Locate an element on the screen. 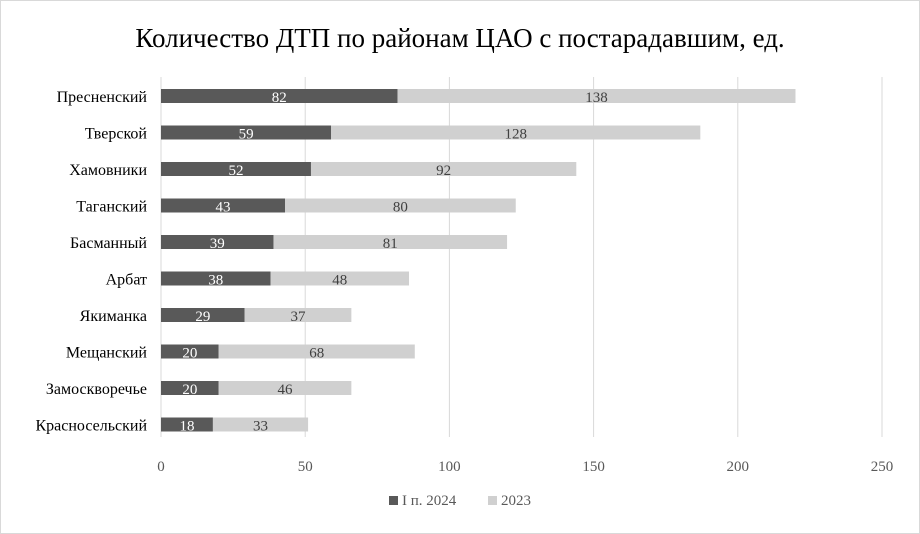 The height and width of the screenshot is (534, 920). x-tick-label: 200 is located at coordinates (738, 467).